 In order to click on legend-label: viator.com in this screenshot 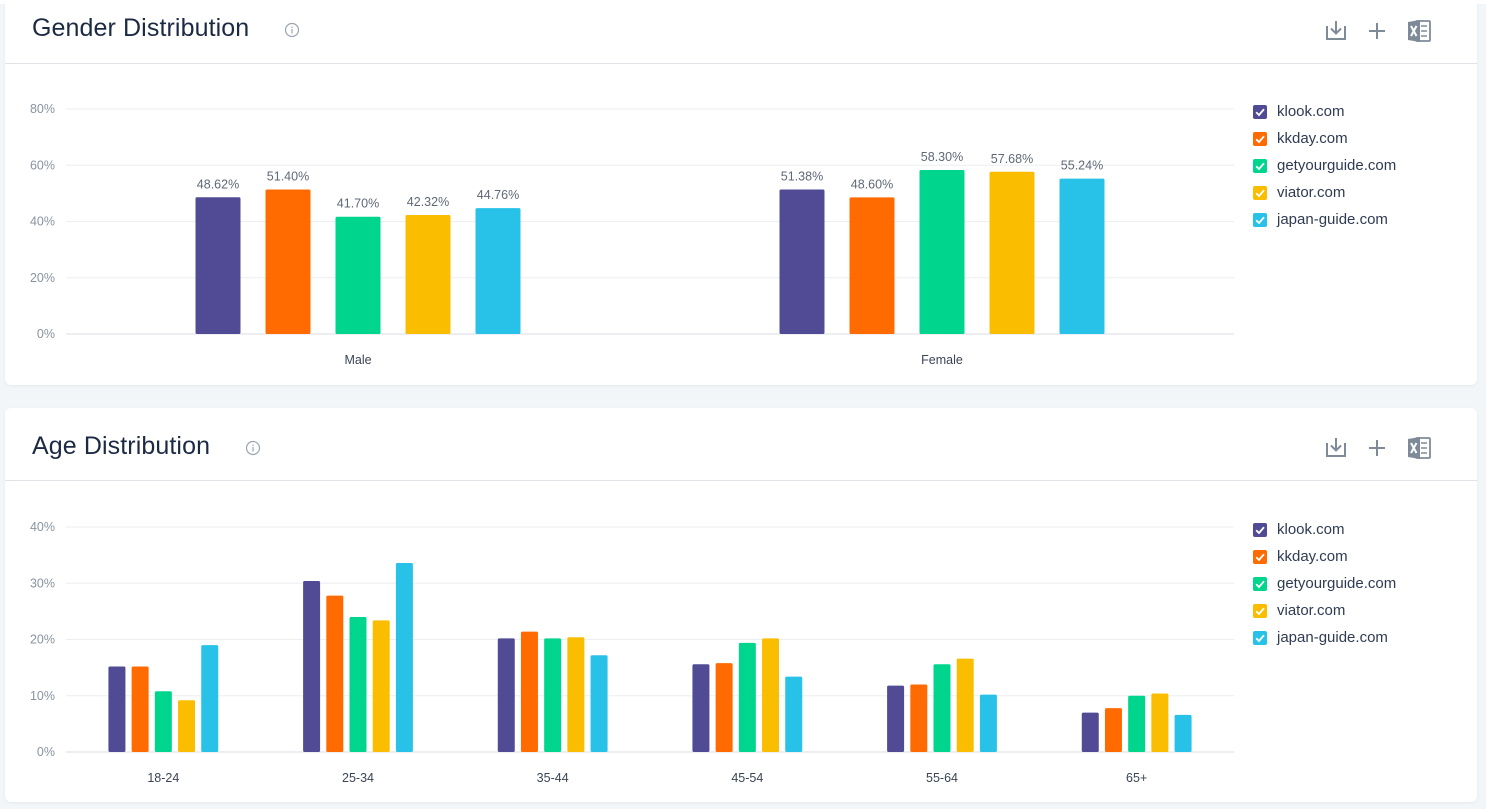, I will do `click(1311, 610)`.